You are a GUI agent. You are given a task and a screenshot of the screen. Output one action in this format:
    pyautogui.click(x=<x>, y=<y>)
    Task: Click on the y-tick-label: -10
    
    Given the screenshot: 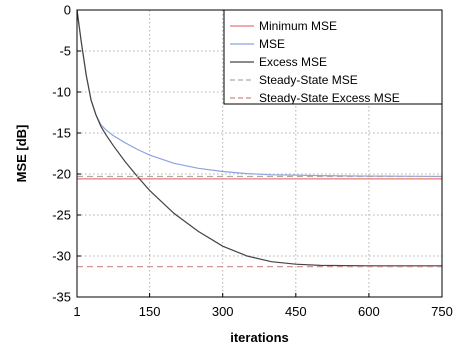 What is the action you would take?
    pyautogui.click(x=61, y=92)
    